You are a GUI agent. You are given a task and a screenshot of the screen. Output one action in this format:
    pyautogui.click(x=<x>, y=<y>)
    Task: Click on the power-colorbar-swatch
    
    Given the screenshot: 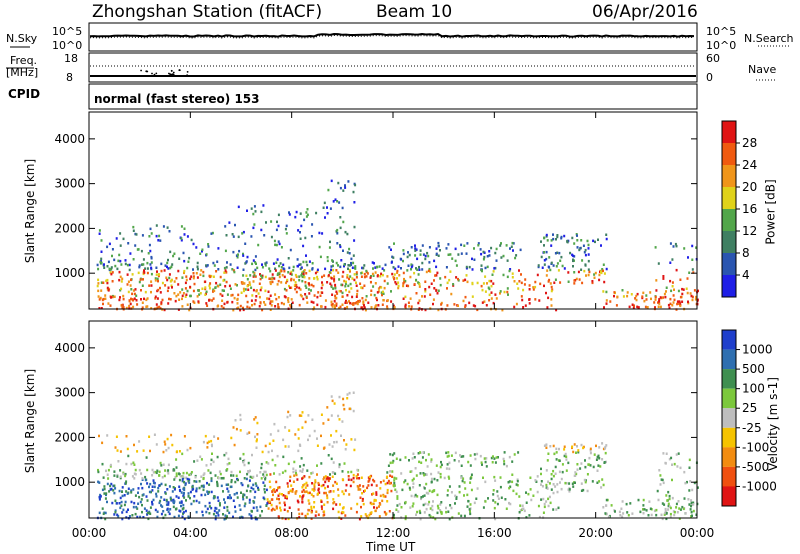 What is the action you would take?
    pyautogui.click(x=729, y=264)
    